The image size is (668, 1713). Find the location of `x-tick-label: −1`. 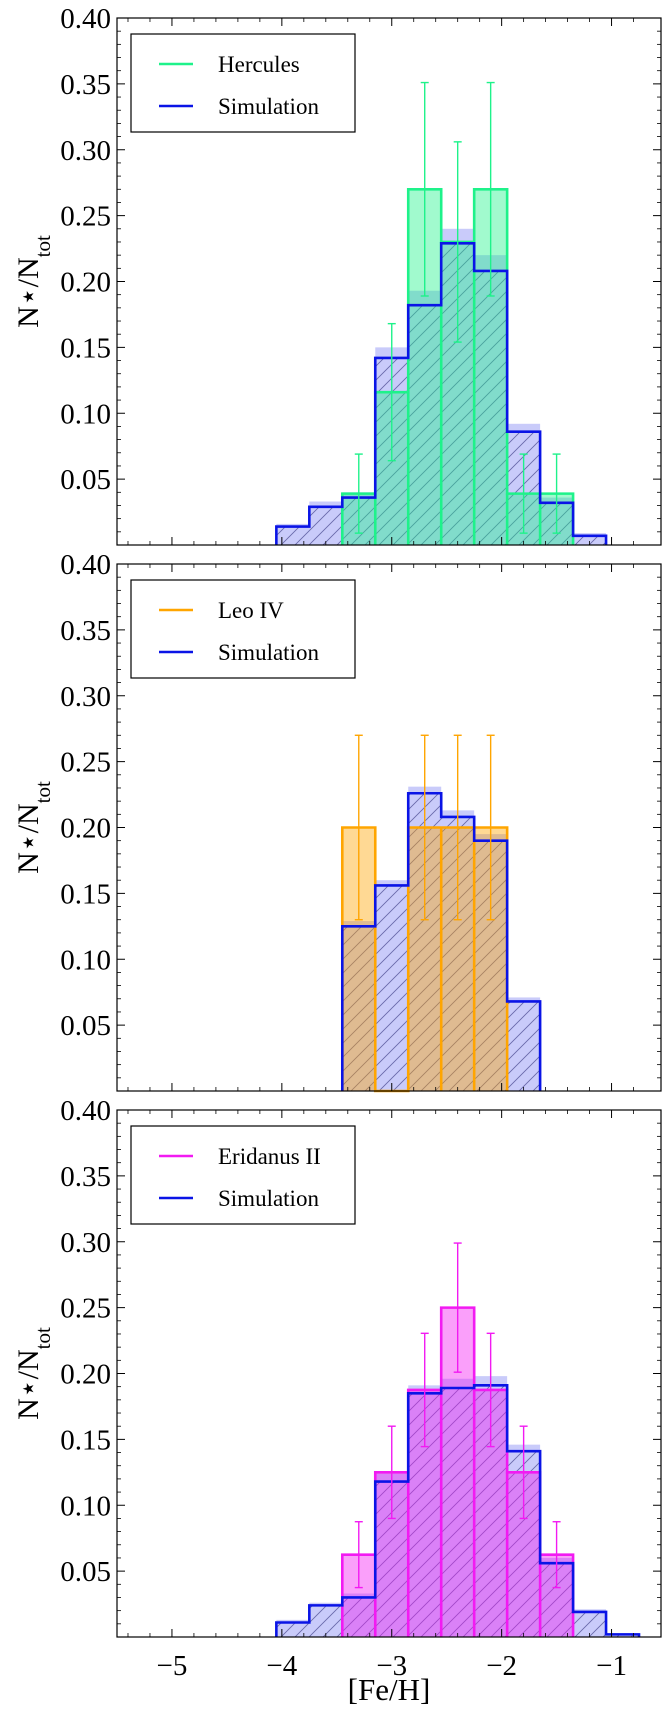

x-tick-label: −1 is located at coordinates (611, 1666).